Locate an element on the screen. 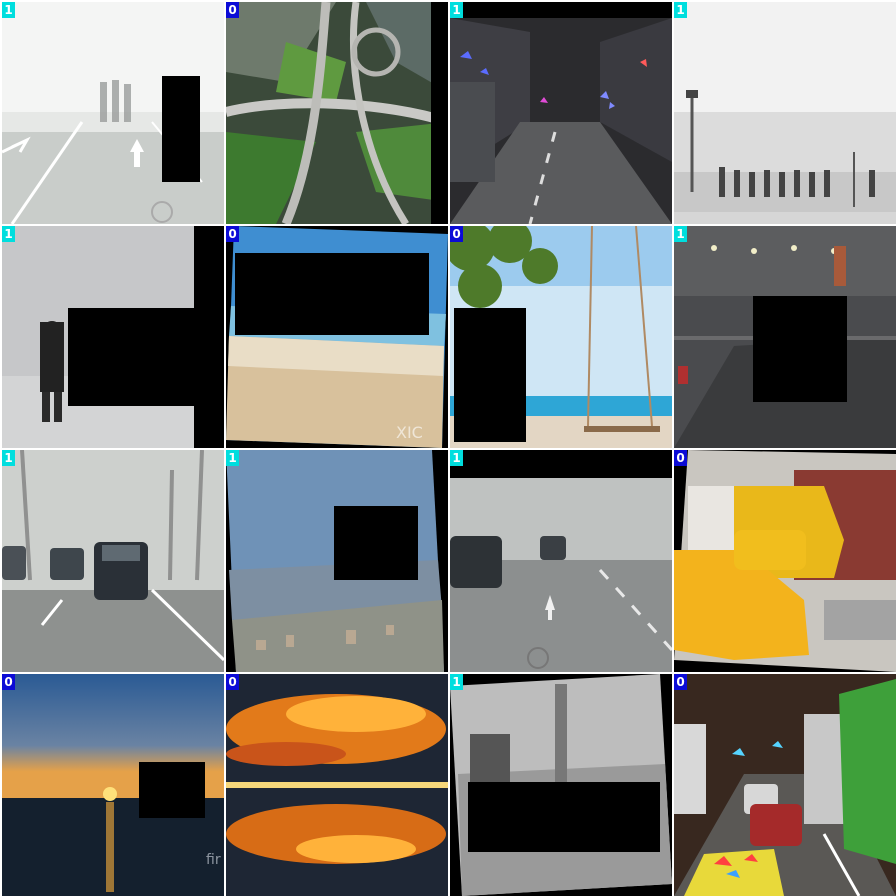 The width and height of the screenshot is (896, 896). beach-image: XIC is located at coordinates (337, 337).